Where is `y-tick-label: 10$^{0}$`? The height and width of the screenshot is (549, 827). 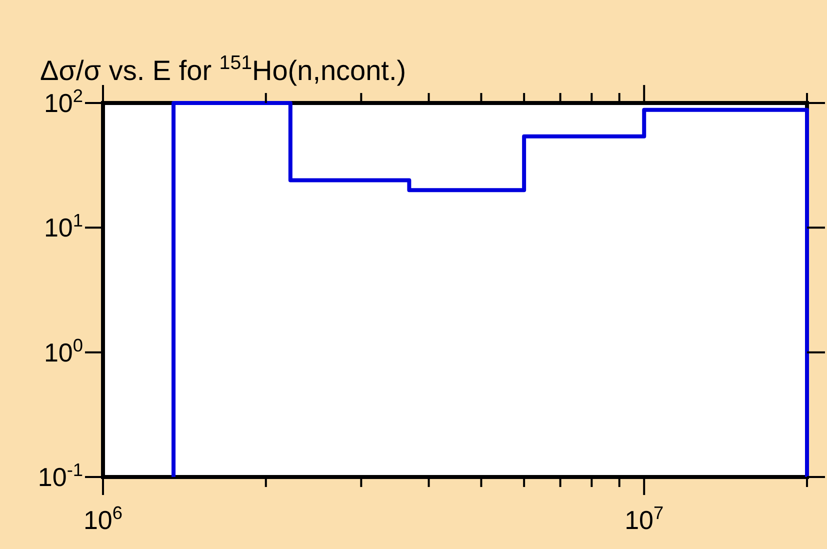
y-tick-label: 10$^{0}$ is located at coordinates (63, 351).